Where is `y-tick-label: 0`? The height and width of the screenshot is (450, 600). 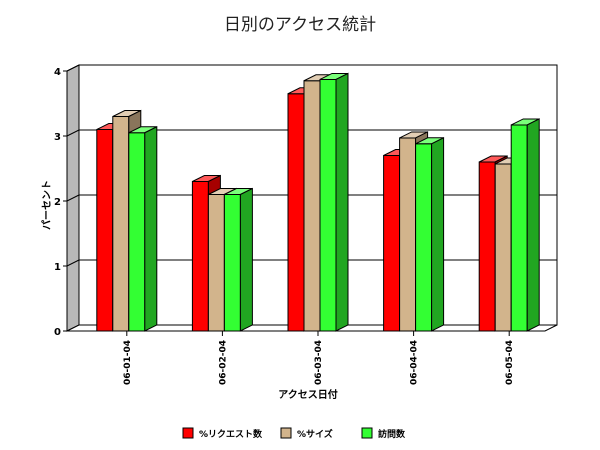 y-tick-label: 0 is located at coordinates (57, 332).